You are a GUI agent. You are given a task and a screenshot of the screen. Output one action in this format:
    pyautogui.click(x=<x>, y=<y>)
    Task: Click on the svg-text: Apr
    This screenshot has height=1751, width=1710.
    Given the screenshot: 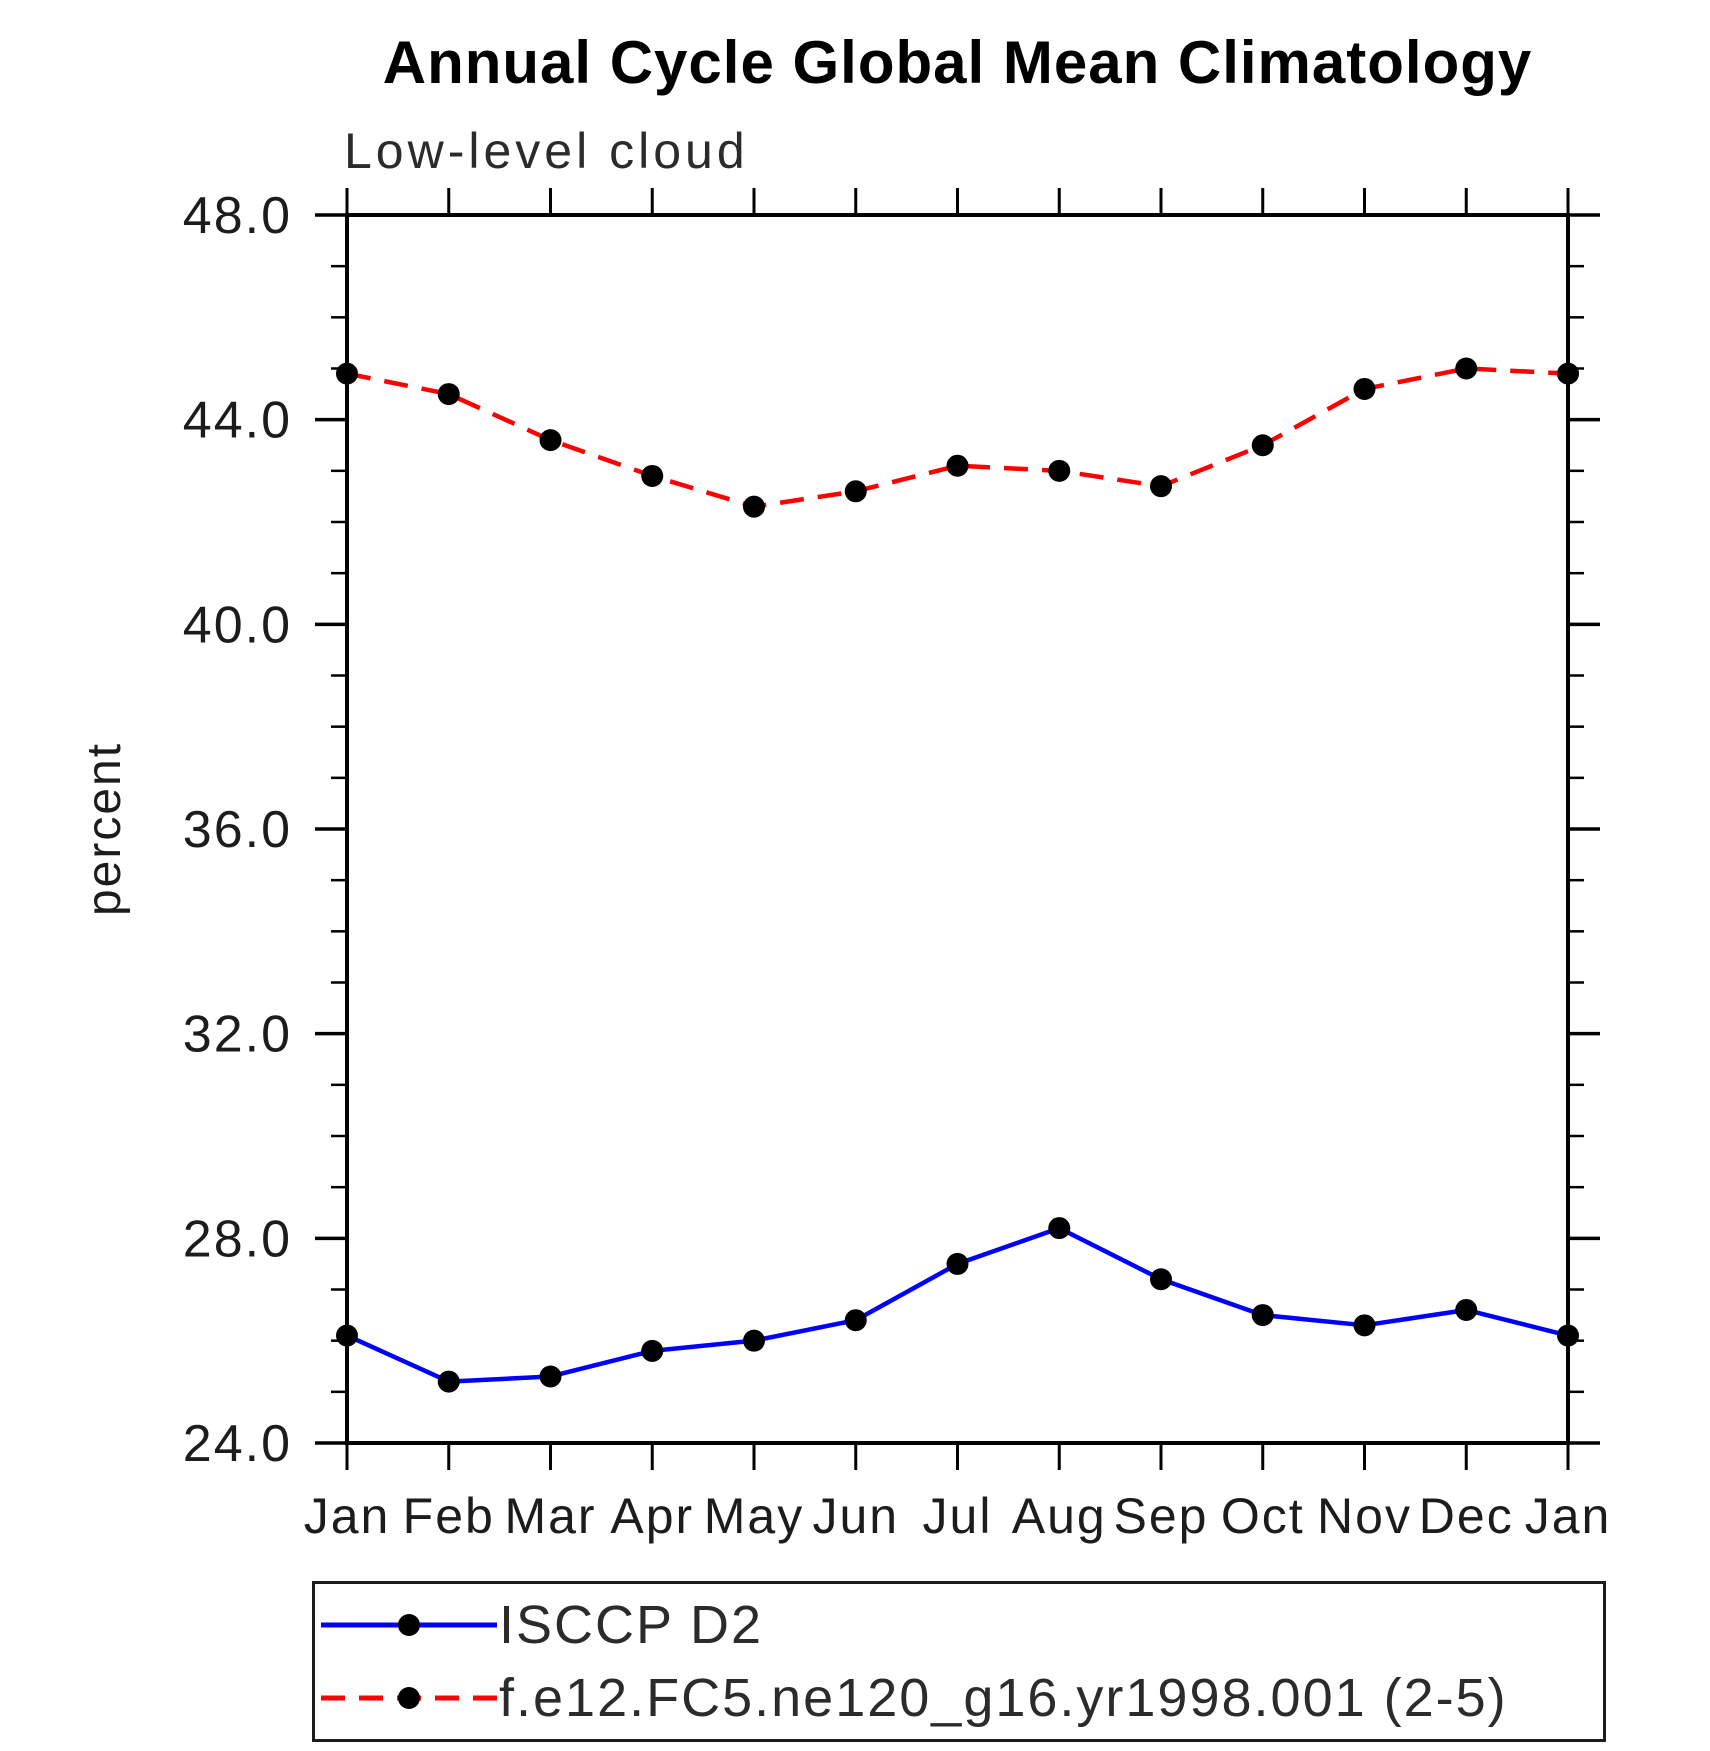 What is the action you would take?
    pyautogui.click(x=652, y=1516)
    